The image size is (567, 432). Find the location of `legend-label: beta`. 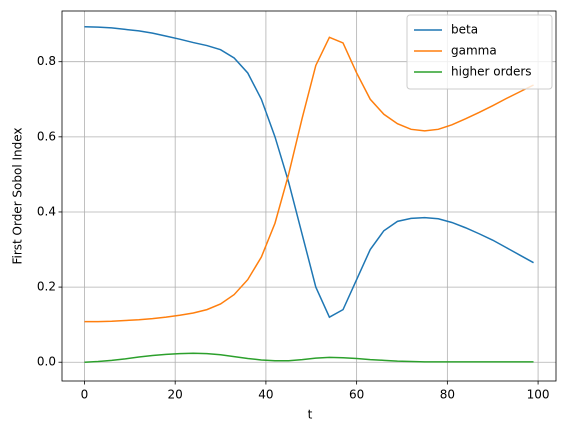

legend-label: beta is located at coordinates (464, 30).